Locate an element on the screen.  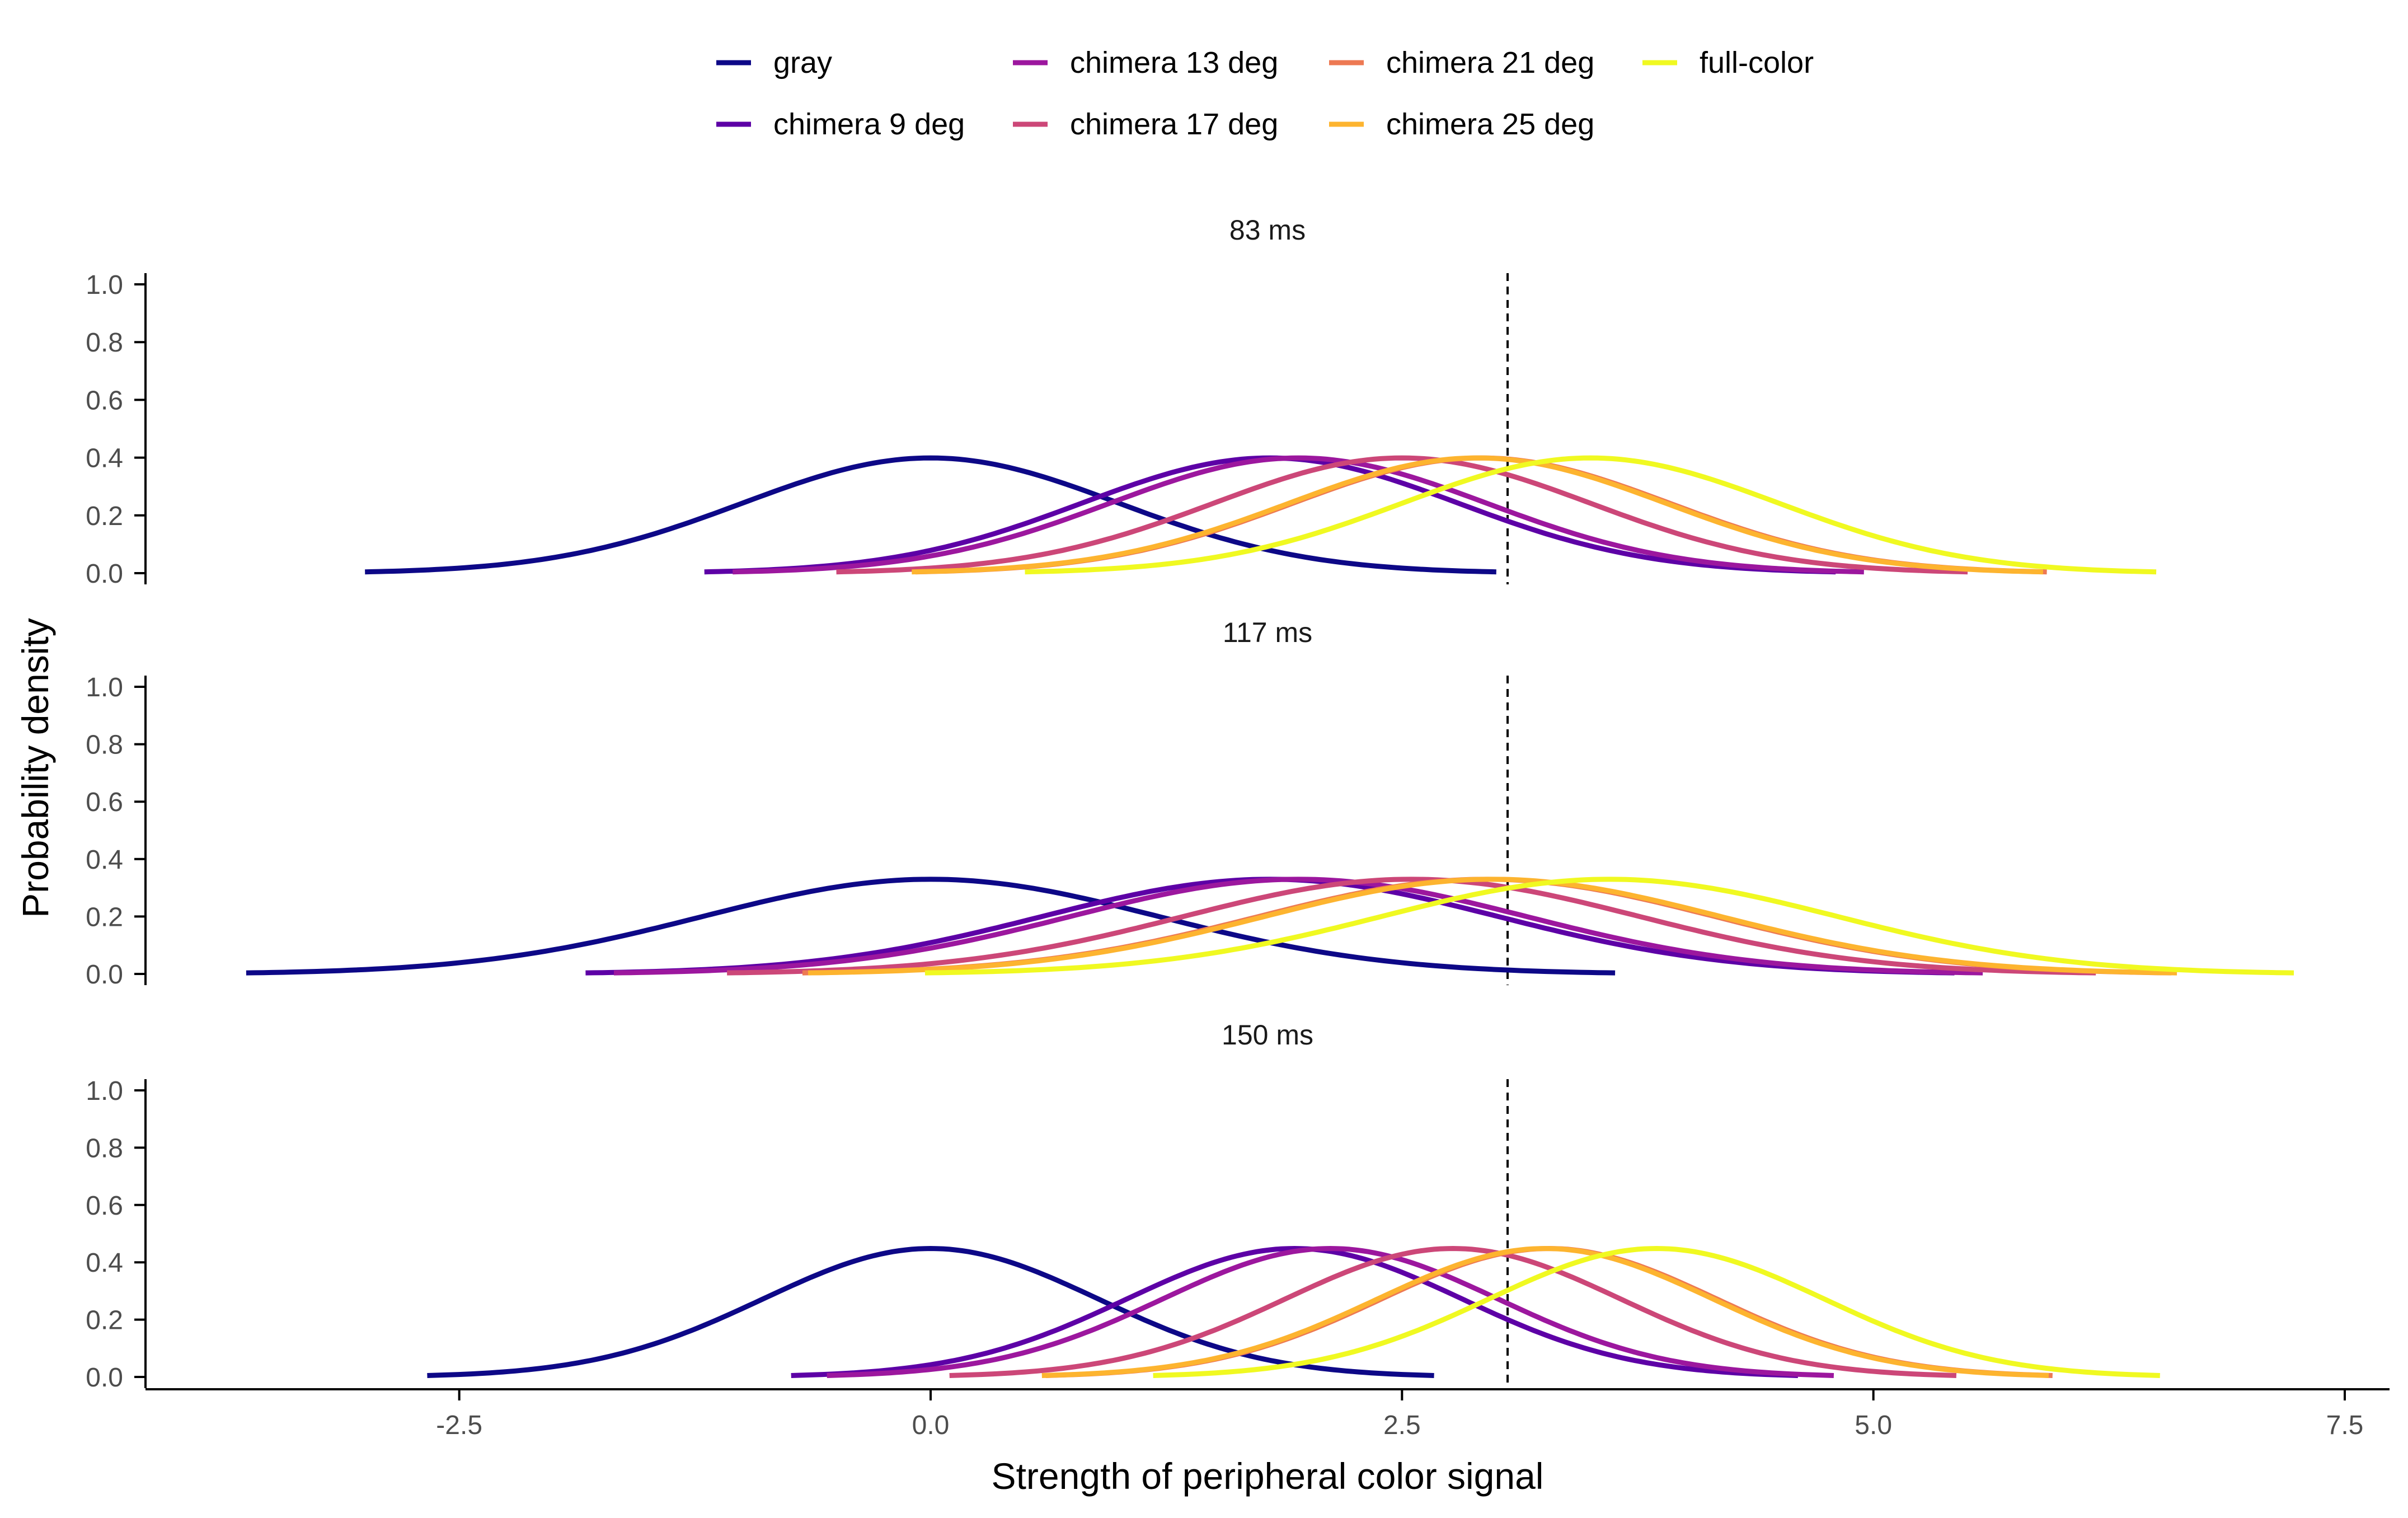
legend-label: full-color is located at coordinates (1757, 62).